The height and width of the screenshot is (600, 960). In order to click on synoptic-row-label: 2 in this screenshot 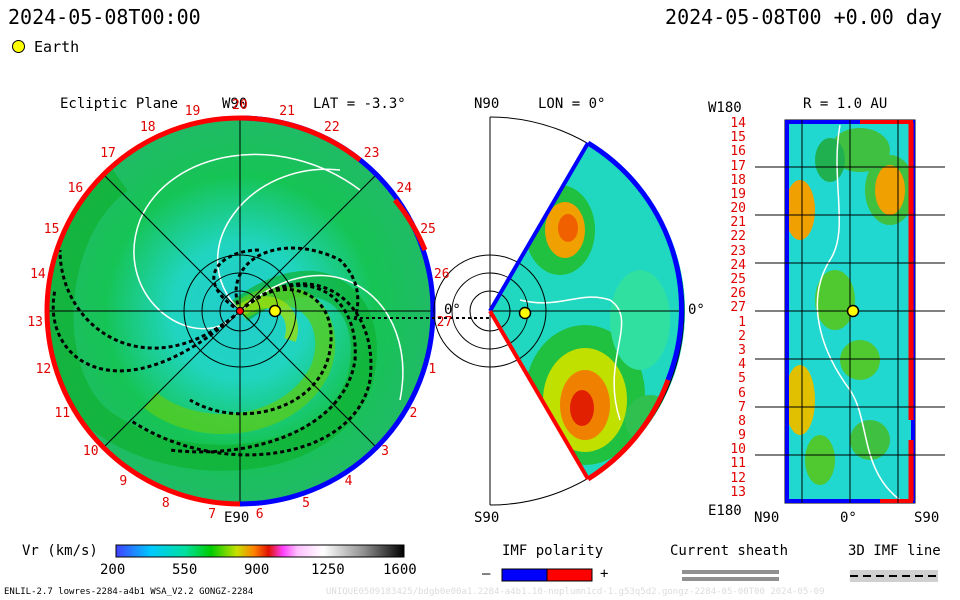, I will do `click(742, 336)`.